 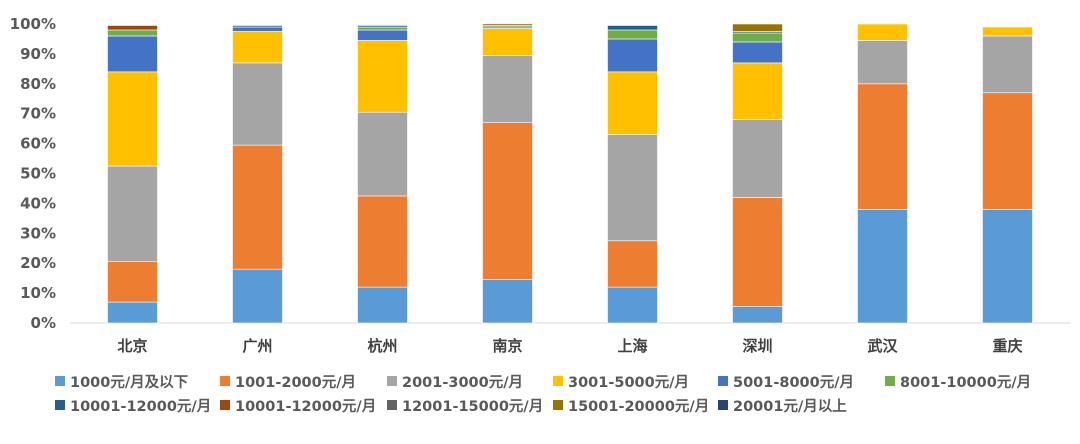 What do you see at coordinates (632, 346) in the screenshot?
I see `x-tick-label: 上海` at bounding box center [632, 346].